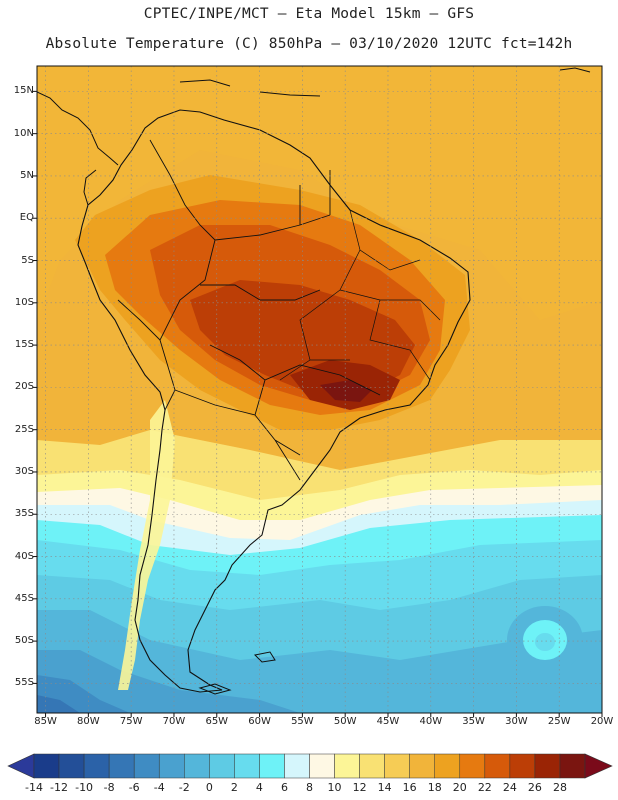 The height and width of the screenshot is (800, 618). I want to click on lat-label: EQ, so click(26, 218).